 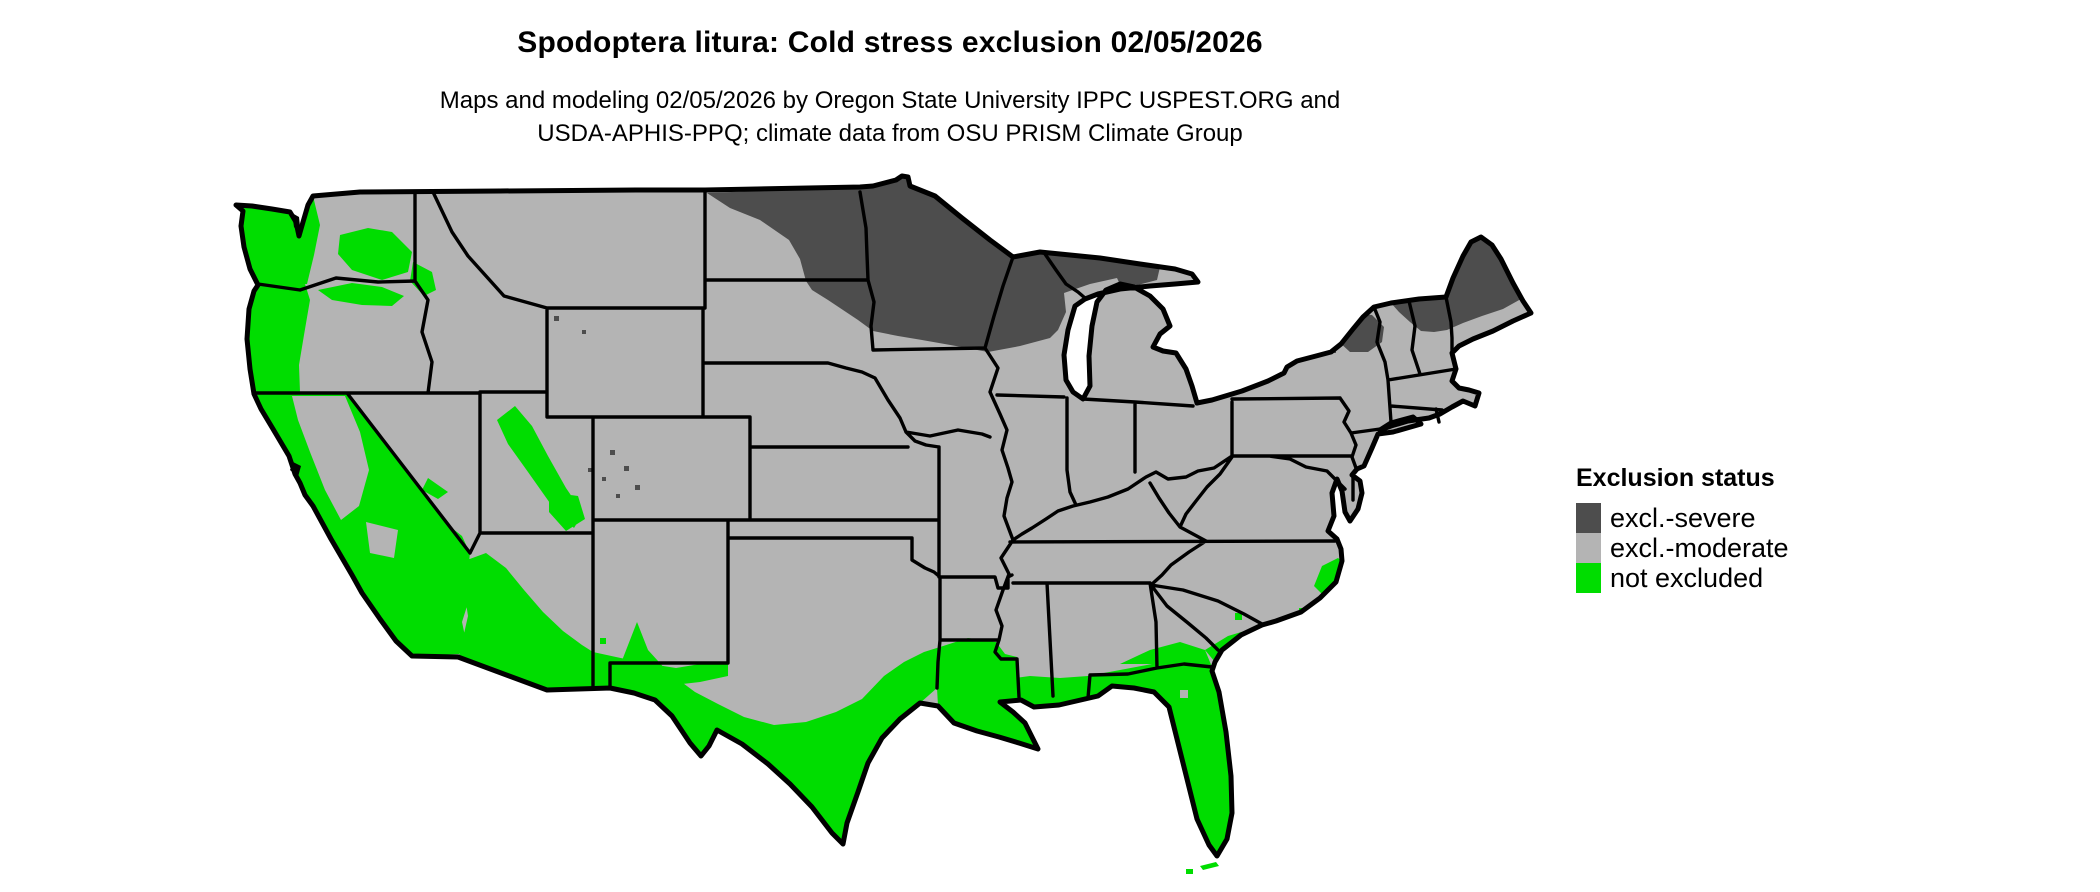 I want to click on legend-row-moderate: excl.-moderate, so click(x=1682, y=548).